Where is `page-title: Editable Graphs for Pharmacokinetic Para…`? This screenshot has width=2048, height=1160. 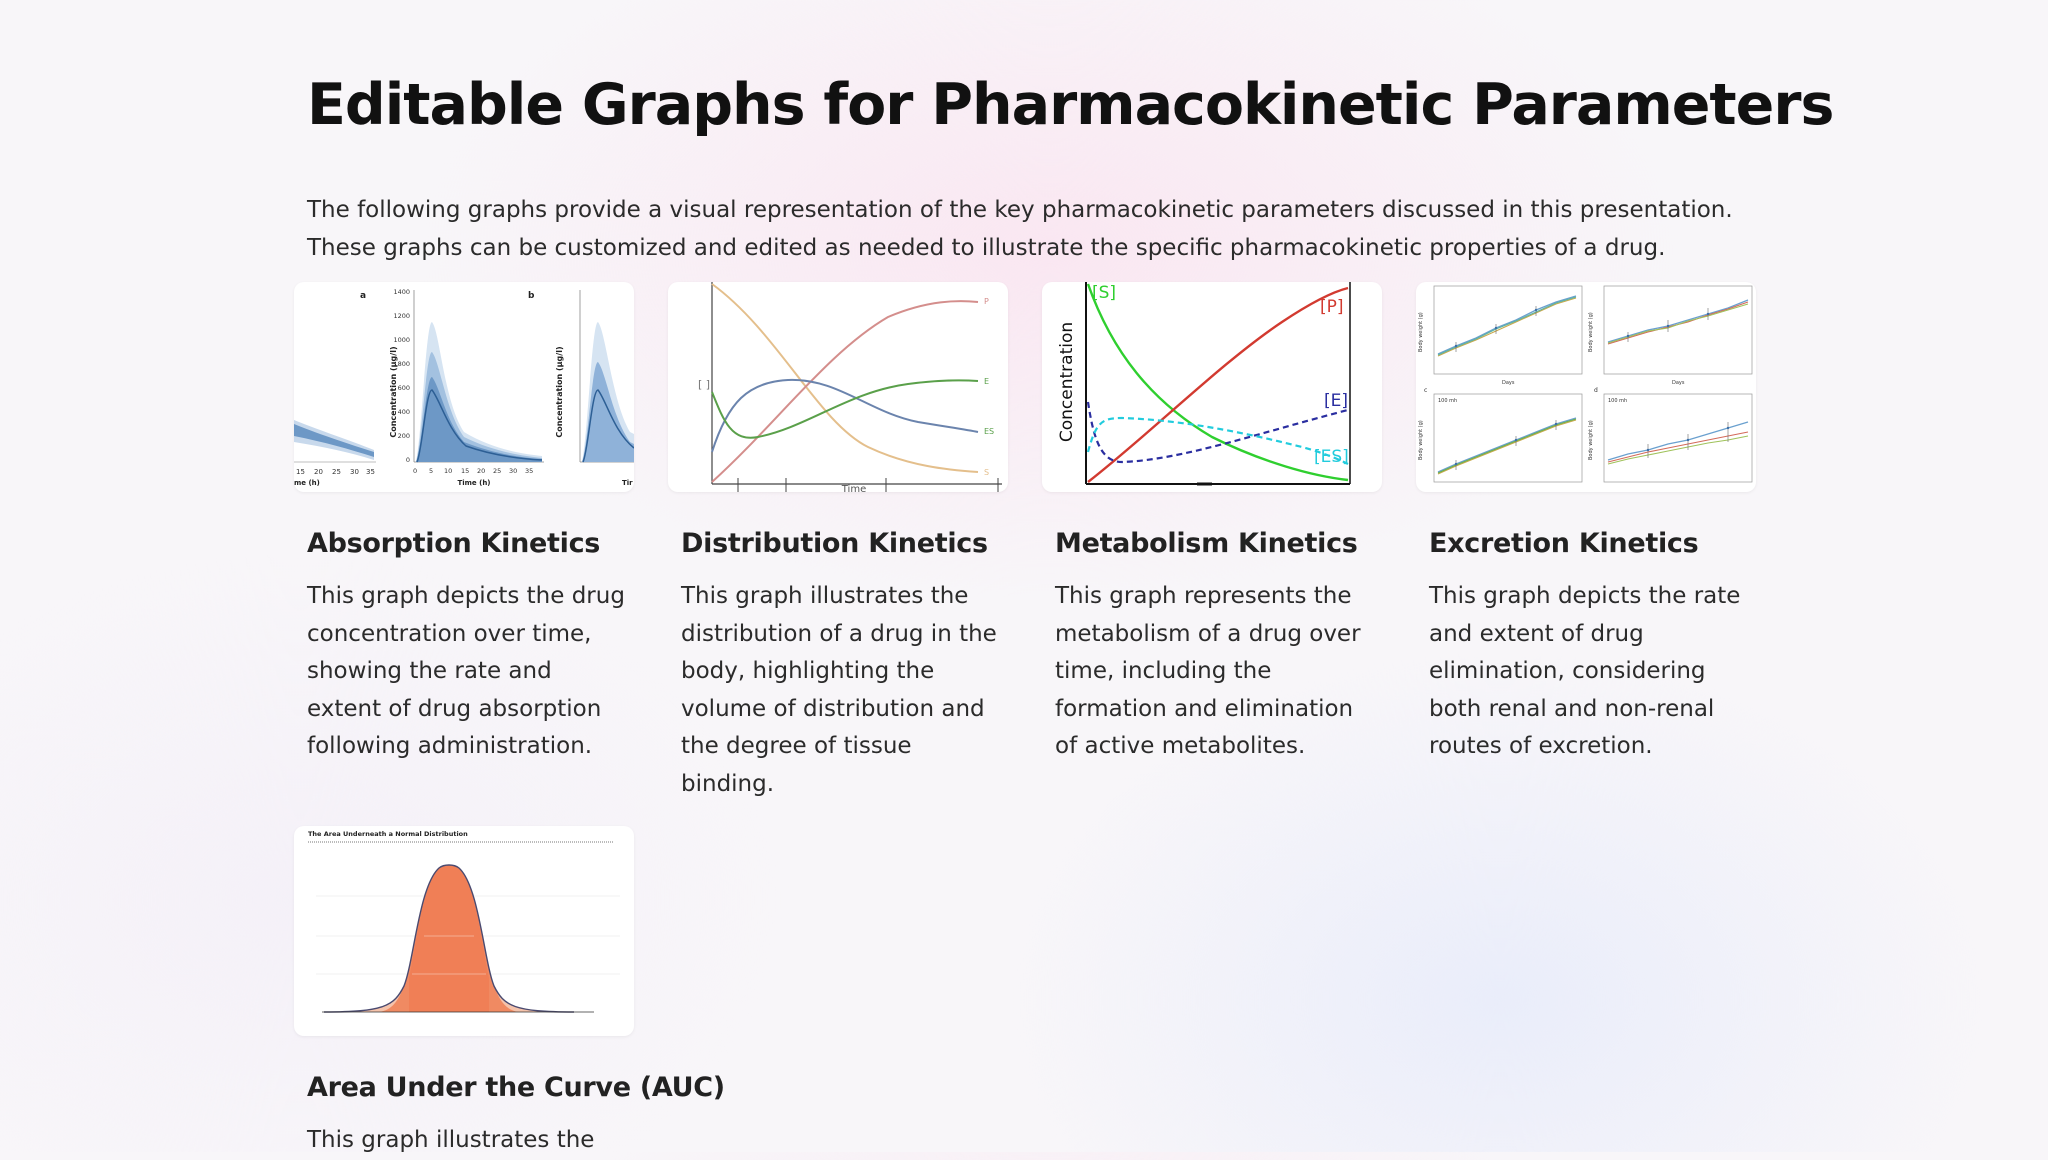 page-title: Editable Graphs for Pharmacokinetic Para… is located at coordinates (1070, 105).